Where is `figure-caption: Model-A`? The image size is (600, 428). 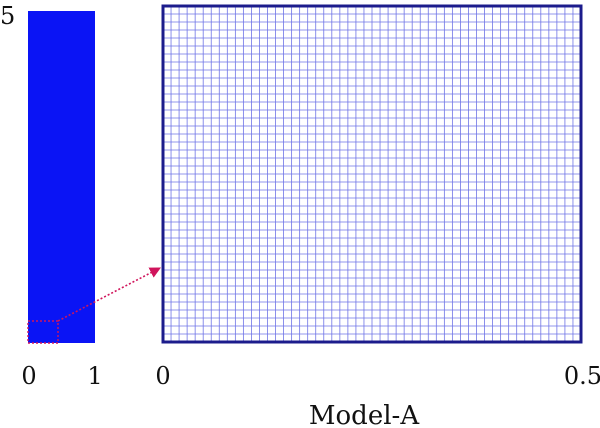 figure-caption: Model-A is located at coordinates (364, 414).